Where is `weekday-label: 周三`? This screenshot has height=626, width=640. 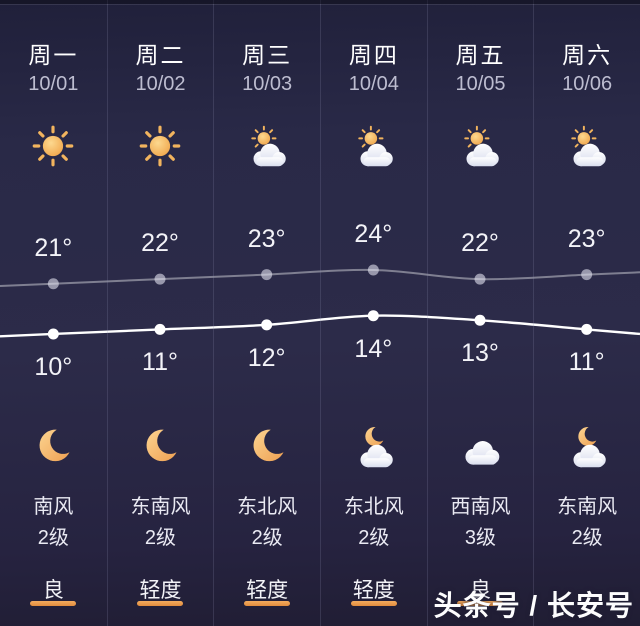 weekday-label: 周三 is located at coordinates (267, 55).